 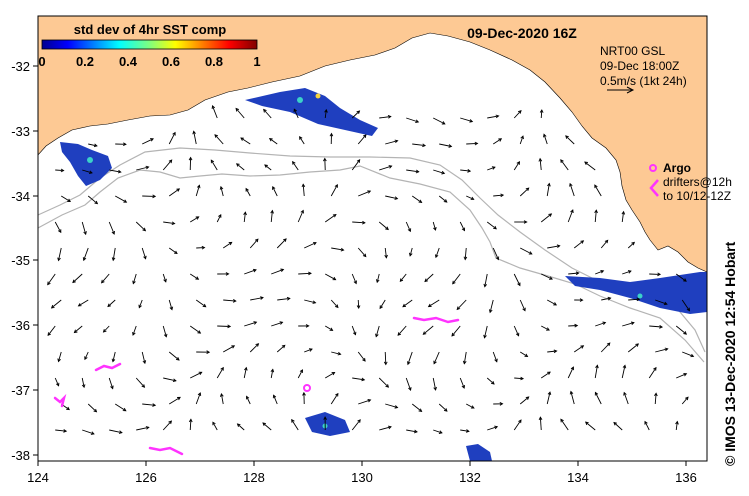 What do you see at coordinates (697, 196) in the screenshot?
I see `drifter-legend-line2: to 10/12-12Z` at bounding box center [697, 196].